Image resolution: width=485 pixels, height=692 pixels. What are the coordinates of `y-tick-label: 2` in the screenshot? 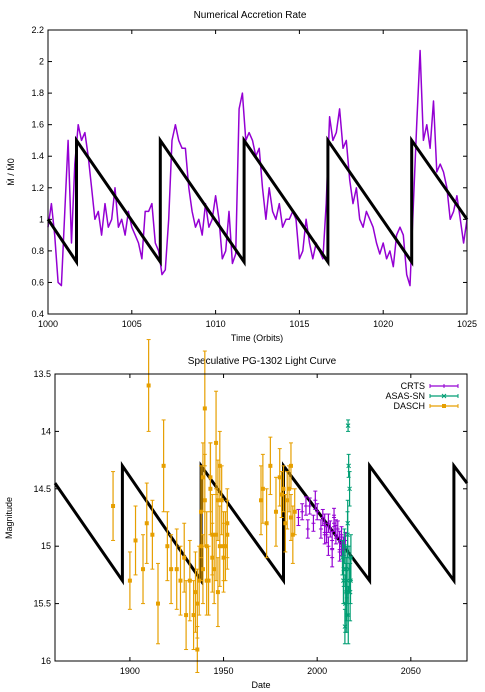 It's located at (41, 62).